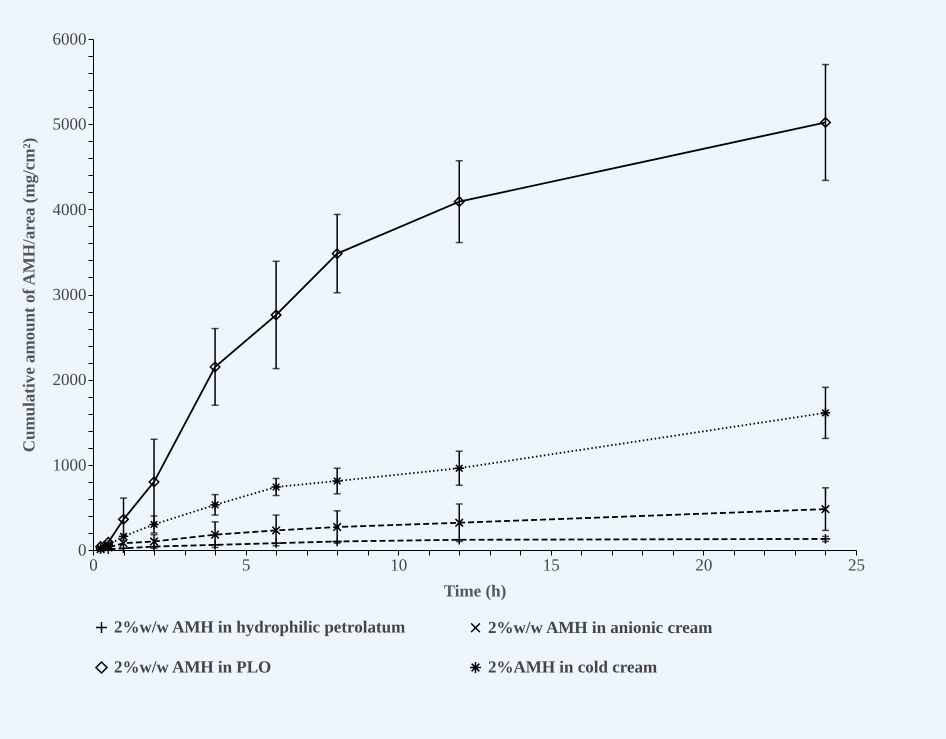 Image resolution: width=946 pixels, height=739 pixels. Describe the element at coordinates (856, 565) in the screenshot. I see `x-tick-label: 25` at that location.